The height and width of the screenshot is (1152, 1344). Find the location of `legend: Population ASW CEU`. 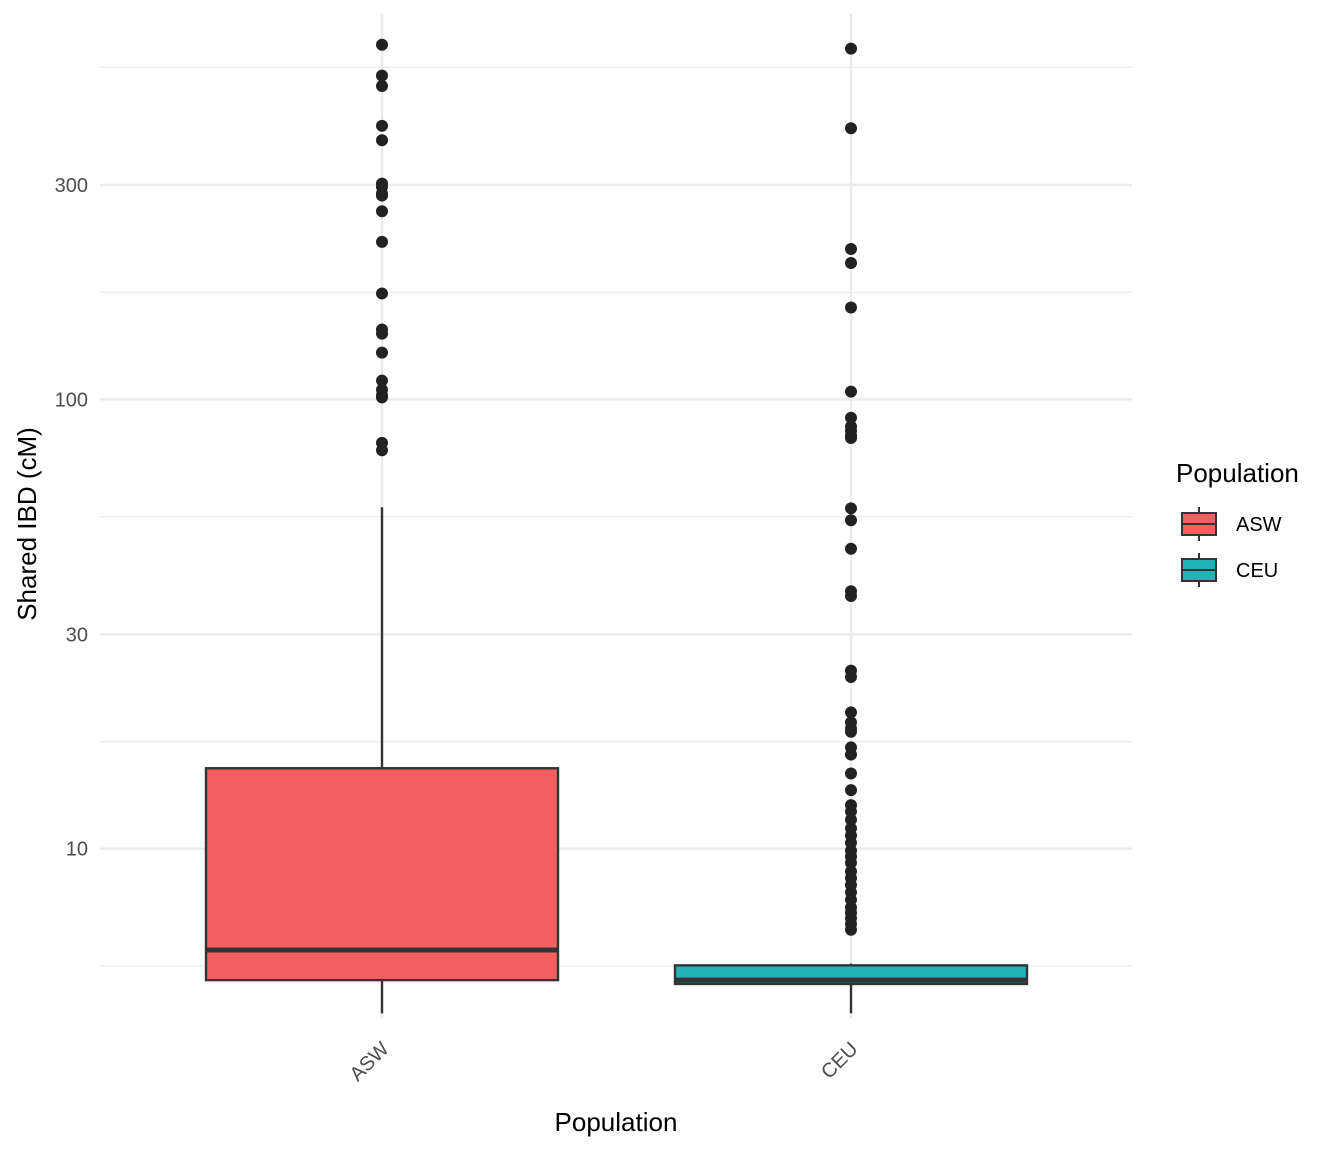

legend: Population ASW CEU is located at coordinates (1237, 522).